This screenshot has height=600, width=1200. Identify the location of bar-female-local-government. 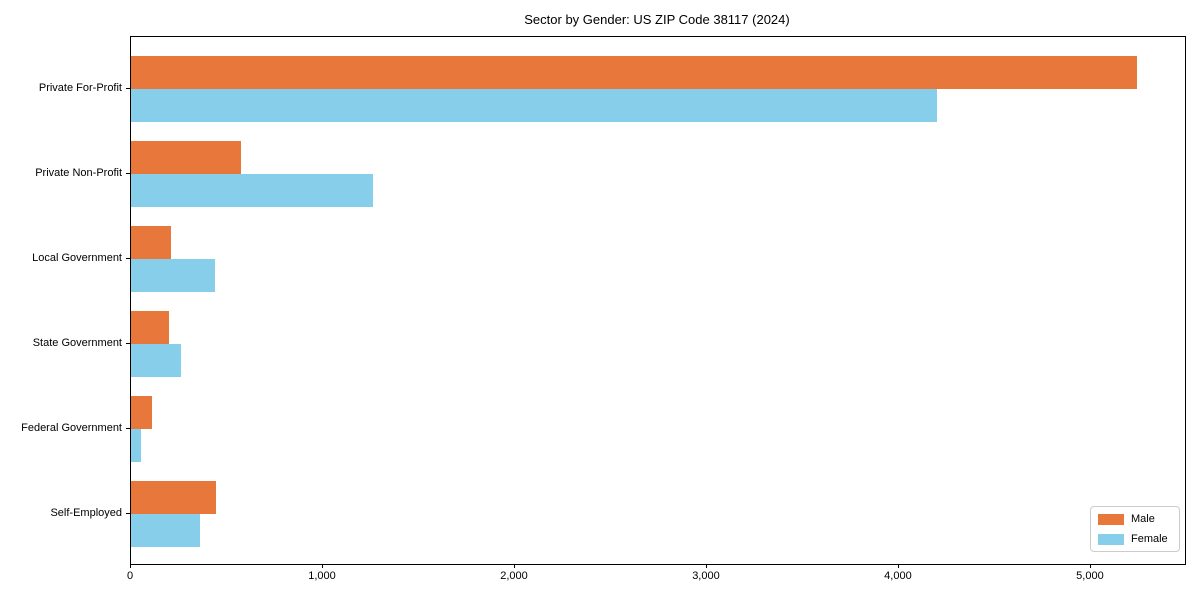
(173, 275).